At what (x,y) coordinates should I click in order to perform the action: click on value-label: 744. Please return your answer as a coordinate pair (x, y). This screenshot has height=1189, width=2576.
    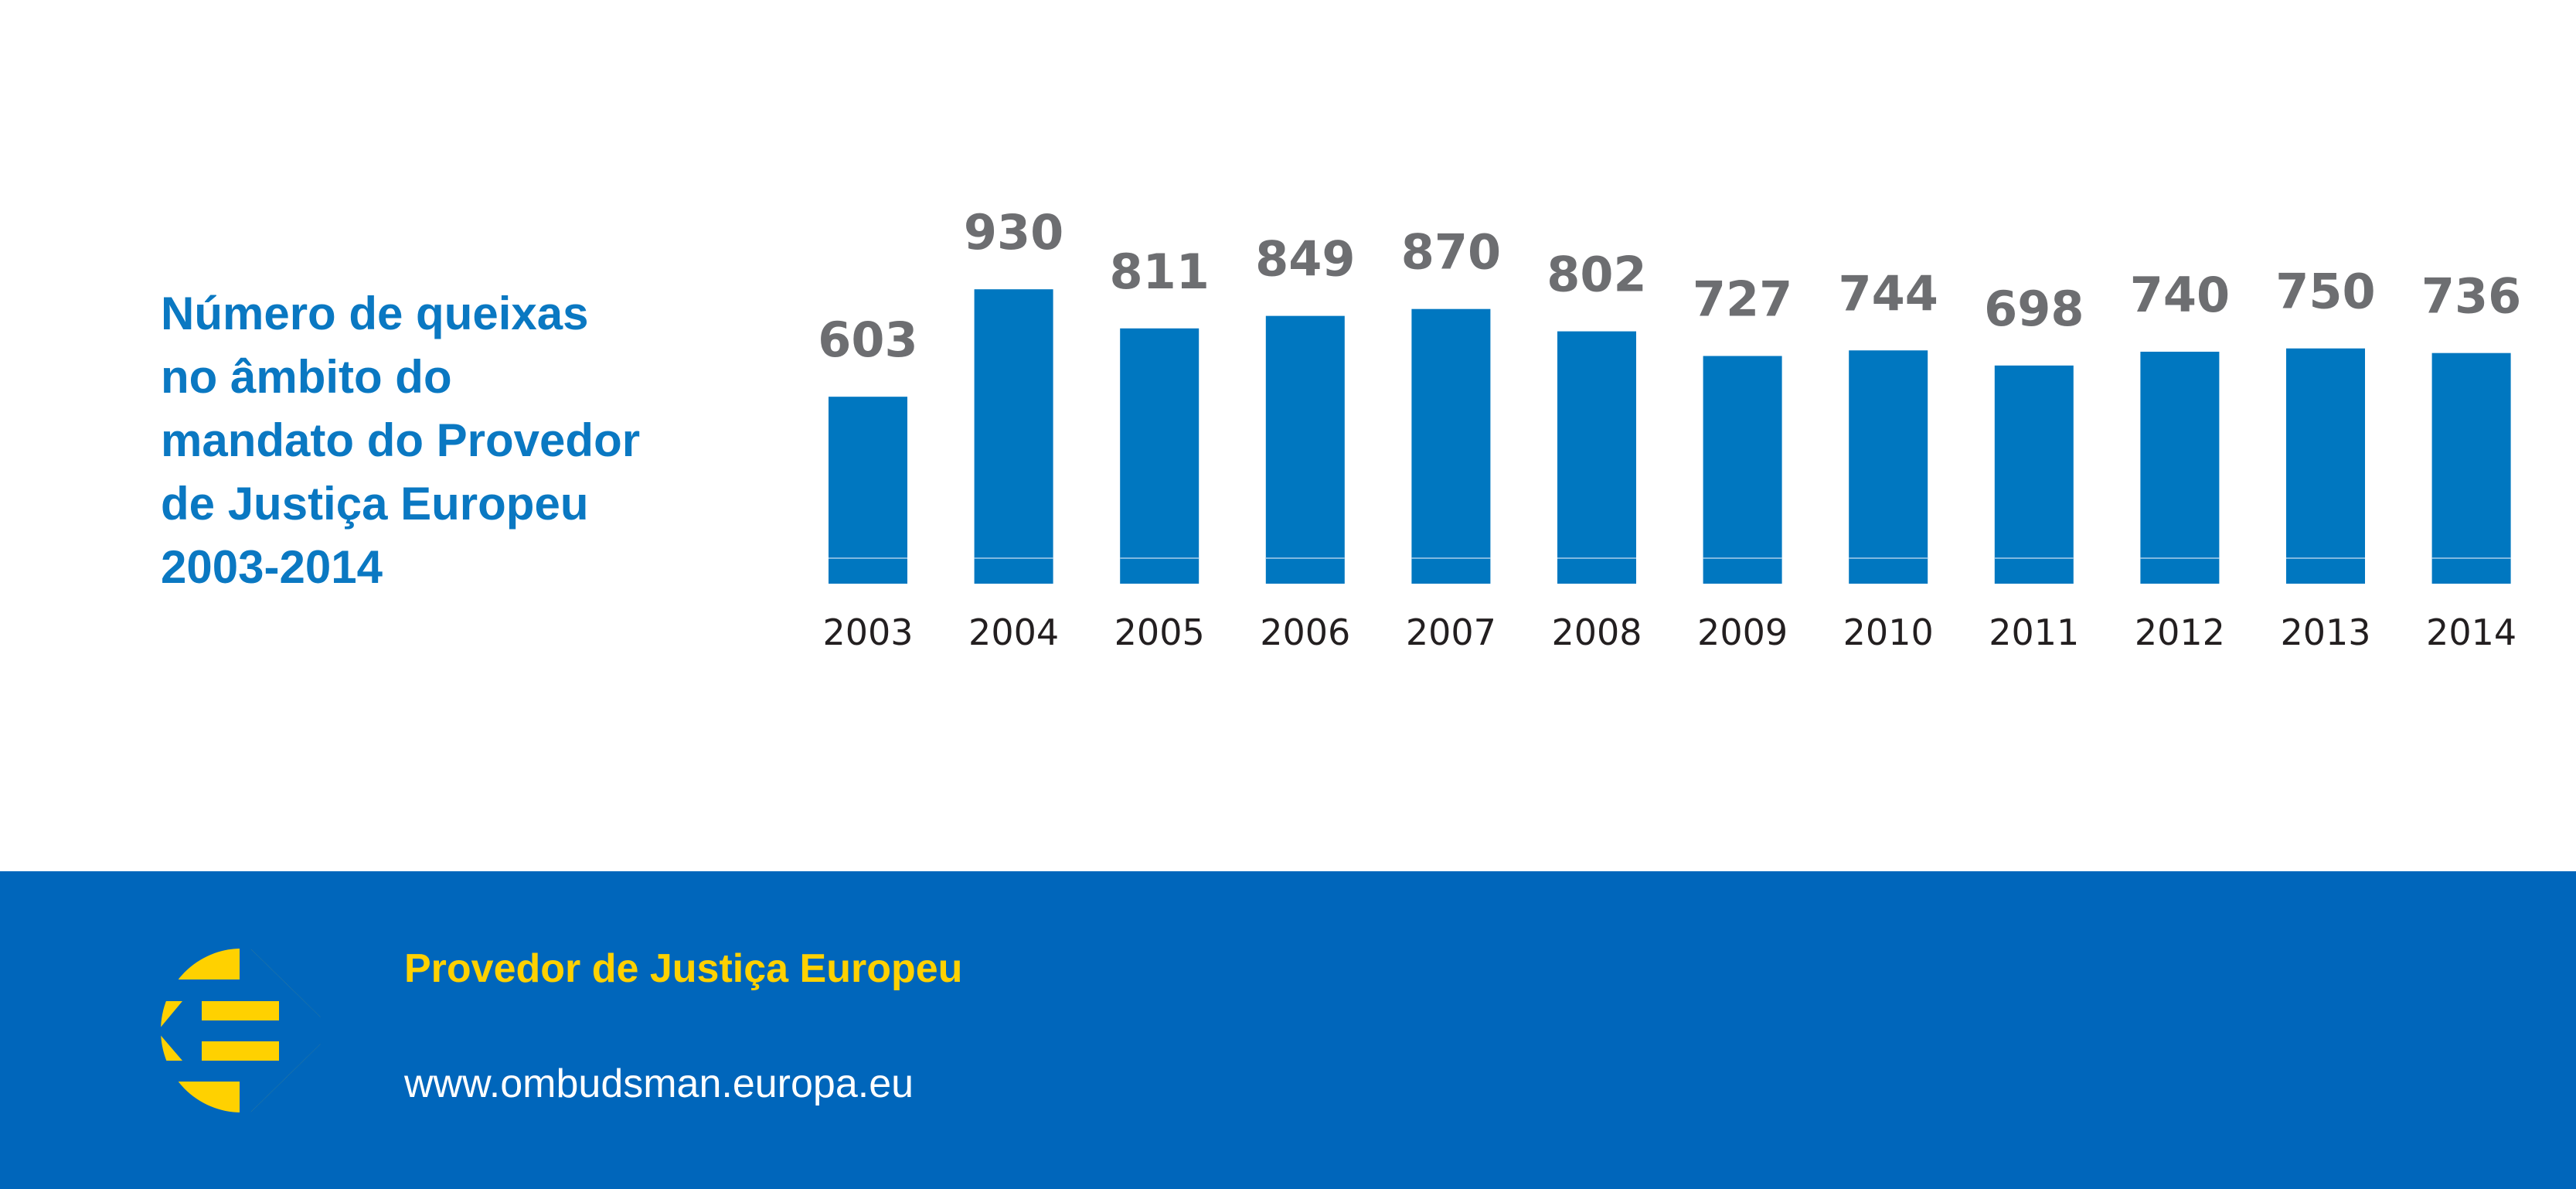
    Looking at the image, I should click on (1888, 293).